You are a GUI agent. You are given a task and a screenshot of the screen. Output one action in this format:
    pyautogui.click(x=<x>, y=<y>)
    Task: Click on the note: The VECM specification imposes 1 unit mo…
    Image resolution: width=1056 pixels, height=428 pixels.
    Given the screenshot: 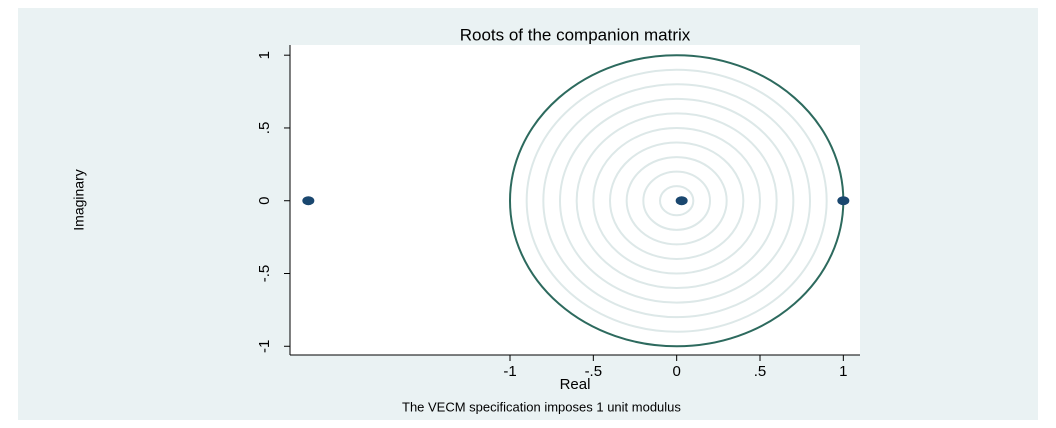 What is the action you would take?
    pyautogui.click(x=541, y=406)
    